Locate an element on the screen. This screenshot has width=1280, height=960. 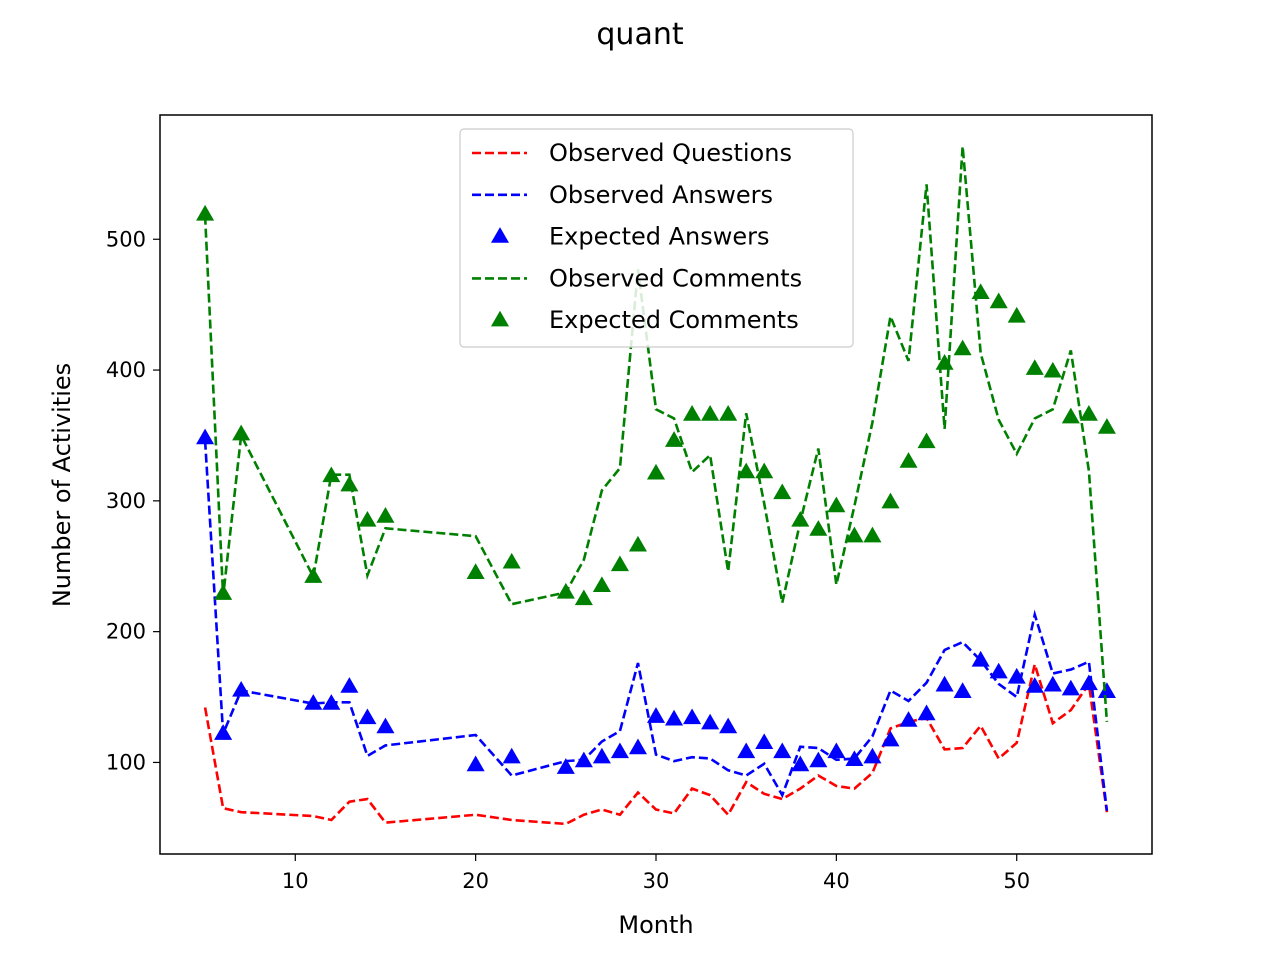
observed-questions-line is located at coordinates (656, 742).